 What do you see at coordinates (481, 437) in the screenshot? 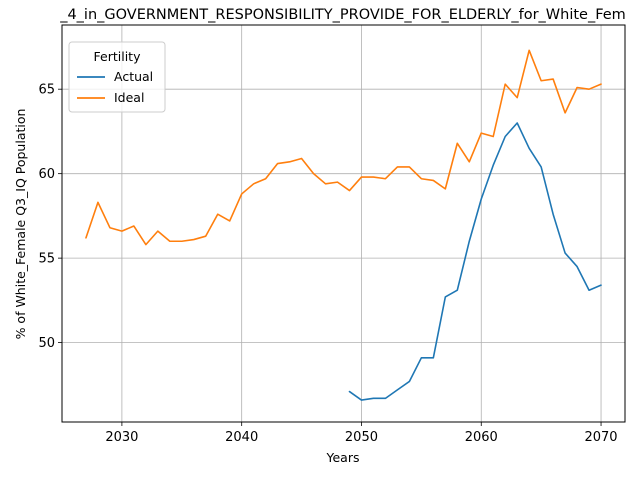
I see `x-tick-label: 2060` at bounding box center [481, 437].